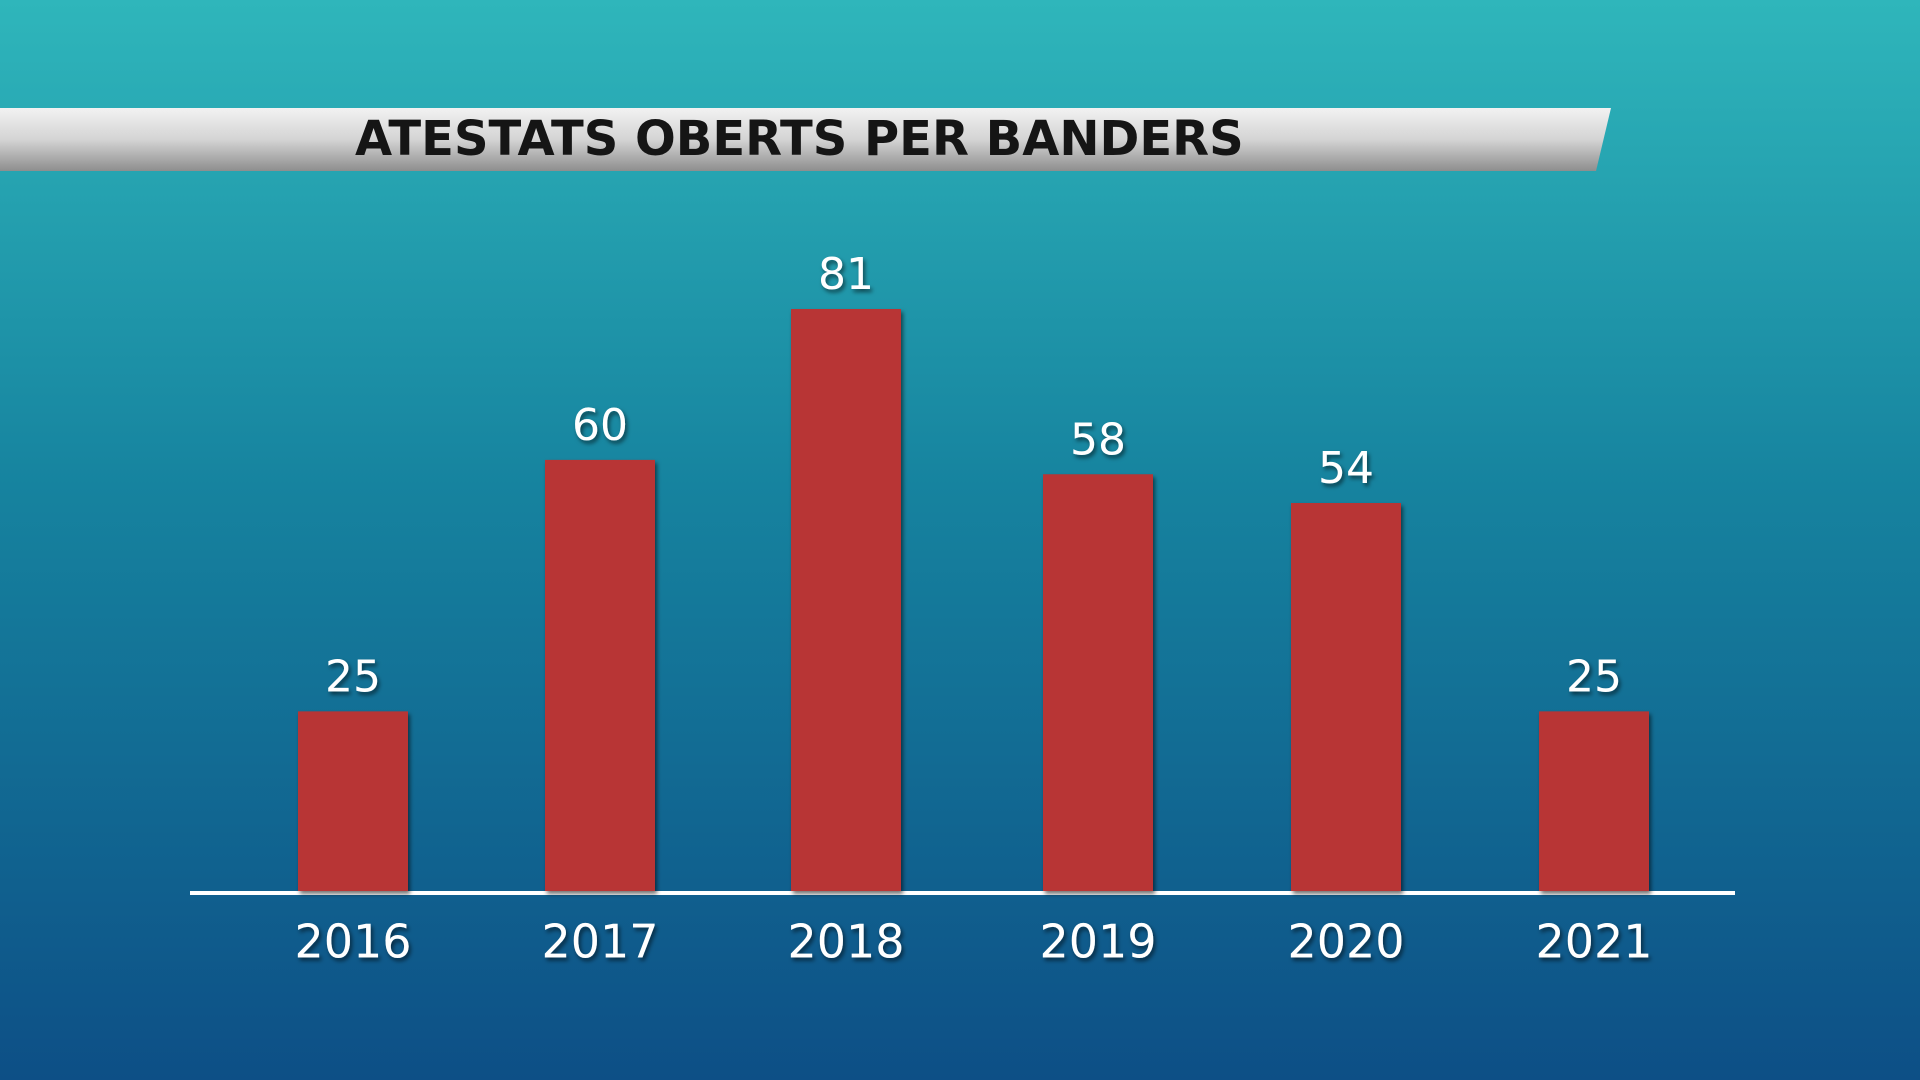 This screenshot has width=1920, height=1080. I want to click on title-banner, so click(805, 139).